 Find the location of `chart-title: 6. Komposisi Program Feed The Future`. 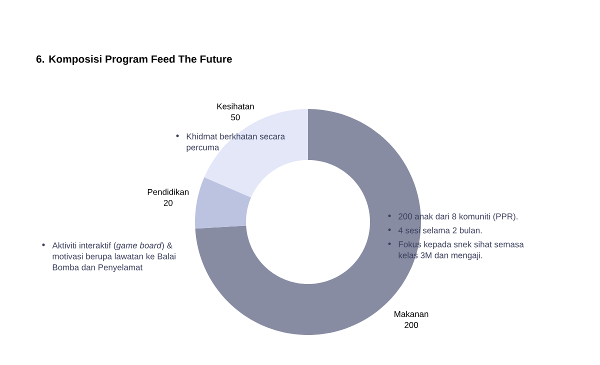

chart-title: 6. Komposisi Program Feed The Future is located at coordinates (134, 60).